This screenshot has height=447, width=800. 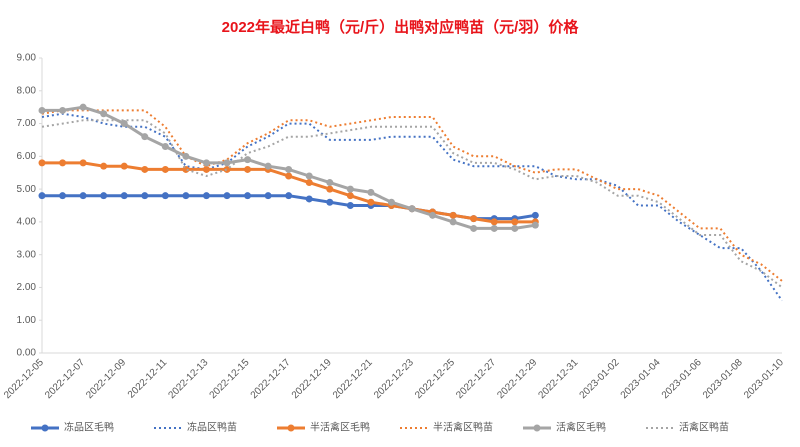 I want to click on y-tick-label: 6.00, so click(x=27, y=156).